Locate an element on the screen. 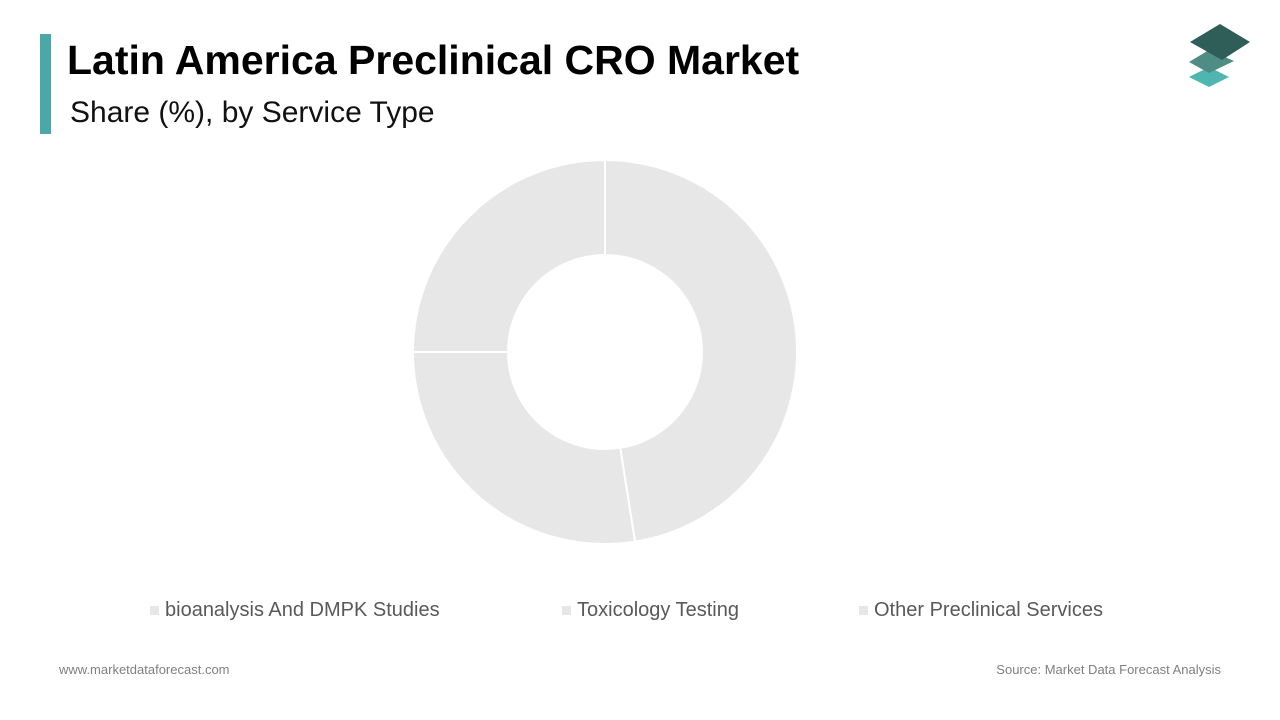 Image resolution: width=1280 pixels, height=720 pixels. legend-label: Other Preclinical Services is located at coordinates (988, 609).